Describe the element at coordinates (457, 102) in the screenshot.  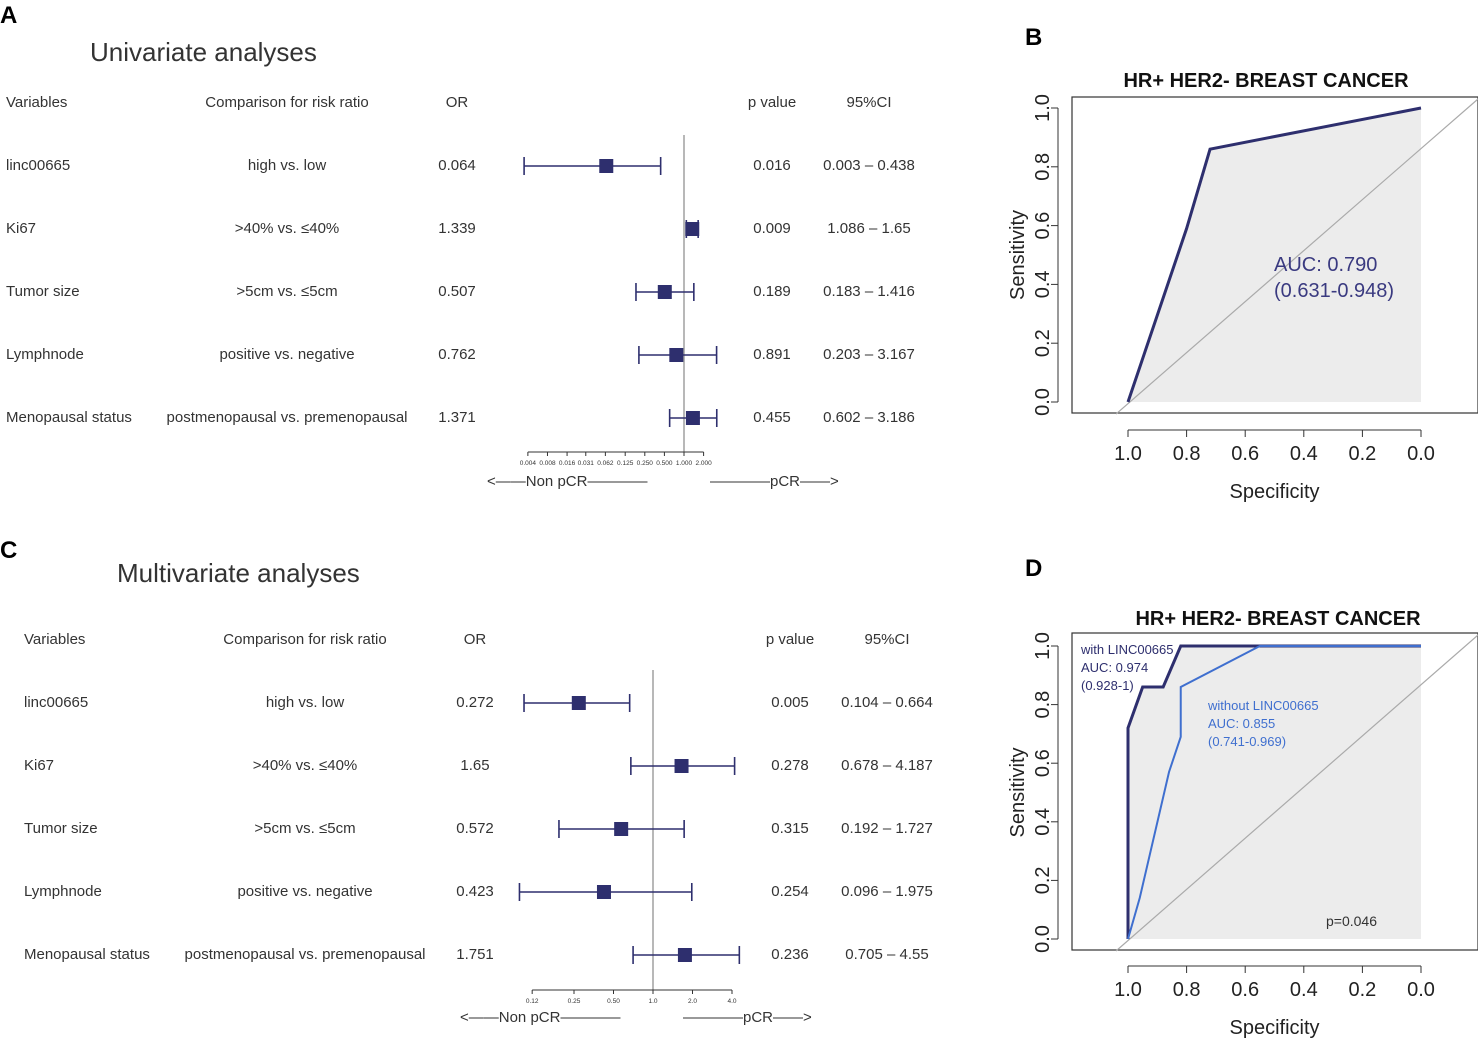
I see `header-or: OR` at that location.